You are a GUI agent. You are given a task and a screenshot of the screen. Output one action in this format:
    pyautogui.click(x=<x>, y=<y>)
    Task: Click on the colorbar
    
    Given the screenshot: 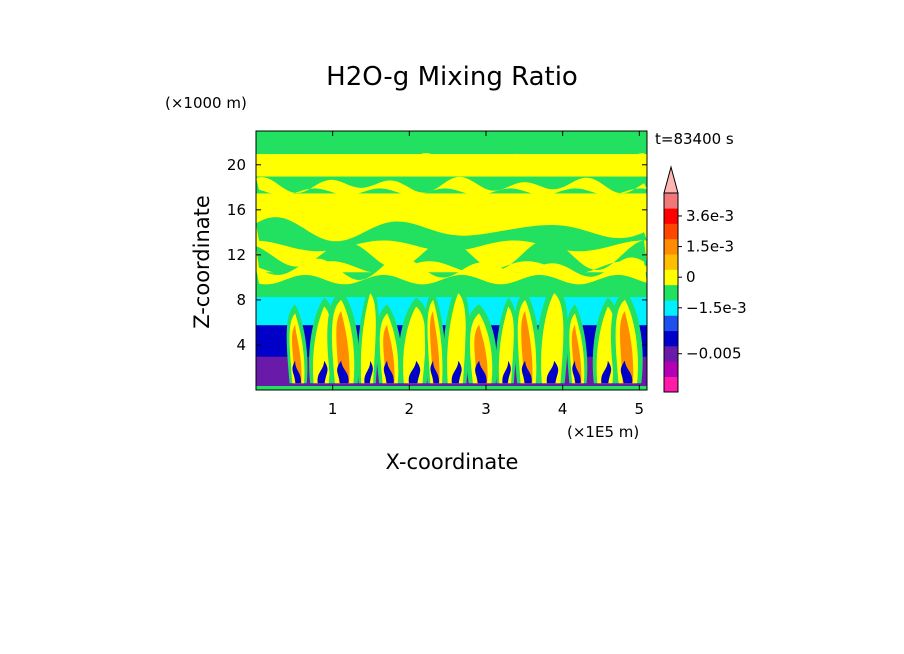 What is the action you would take?
    pyautogui.click(x=671, y=279)
    